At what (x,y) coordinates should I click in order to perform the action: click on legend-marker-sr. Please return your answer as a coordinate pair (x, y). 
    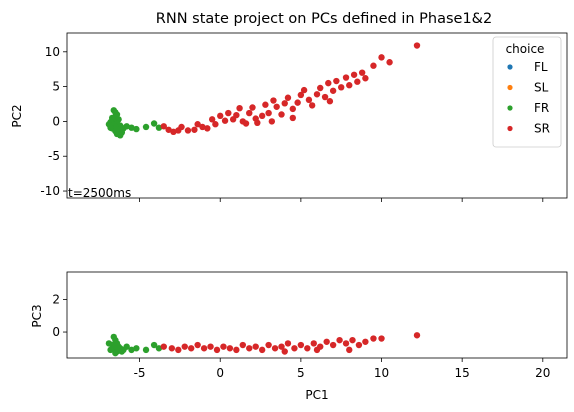
    Looking at the image, I should click on (510, 128).